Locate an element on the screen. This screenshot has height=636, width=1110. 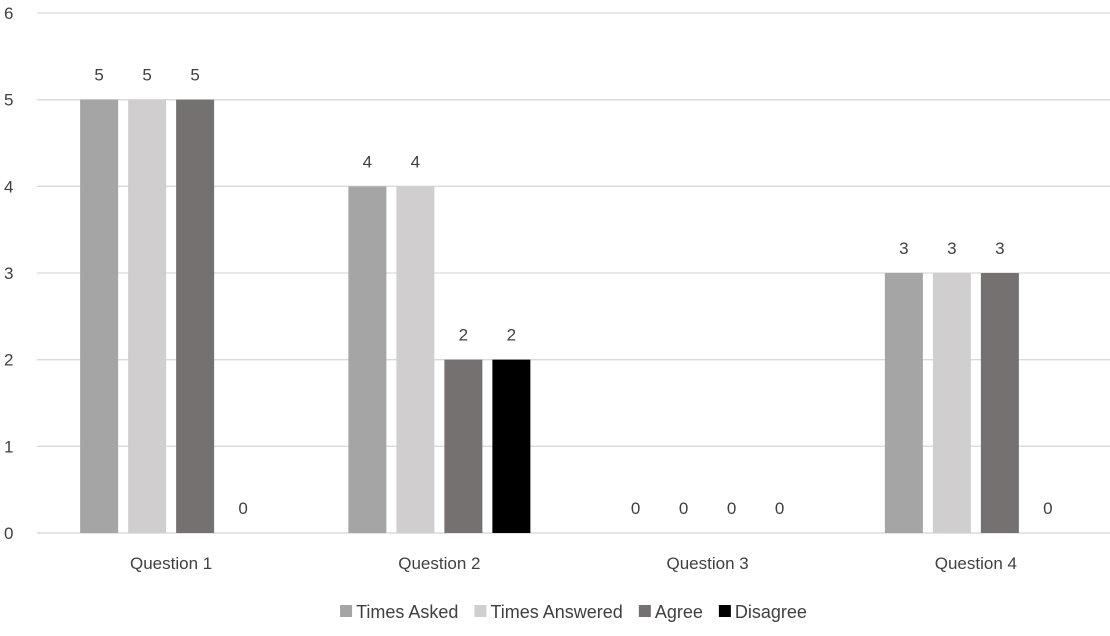
x-category-label: Question 4 is located at coordinates (976, 563).